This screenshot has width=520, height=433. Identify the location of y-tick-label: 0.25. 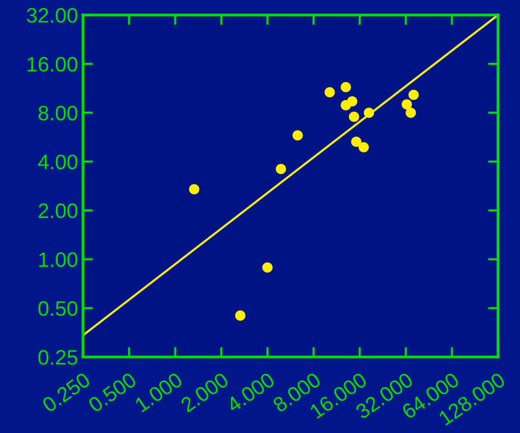
(58, 357).